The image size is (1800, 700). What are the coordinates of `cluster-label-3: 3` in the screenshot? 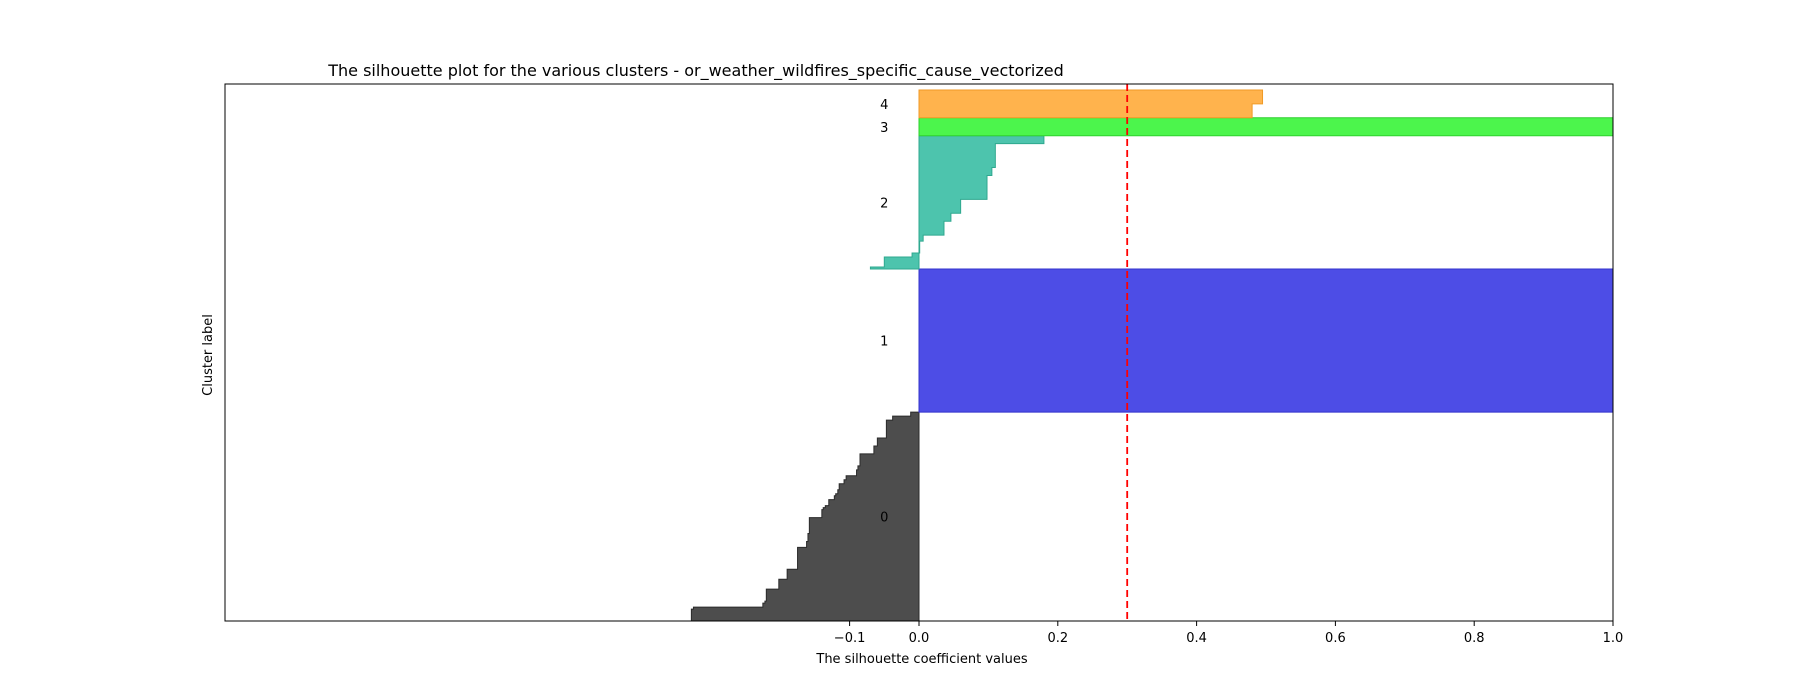 It's located at (884, 128).